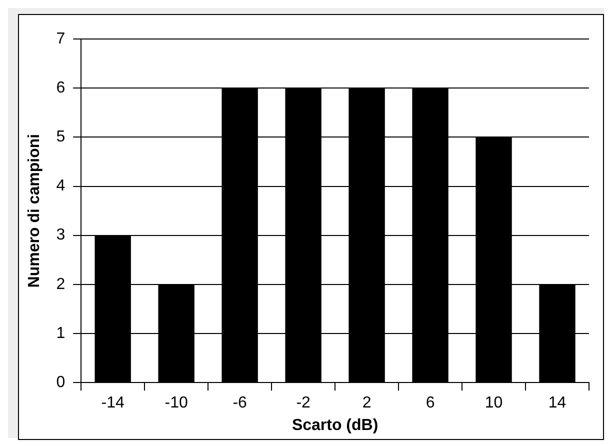 The height and width of the screenshot is (446, 612). I want to click on x-tick-label: -6, so click(240, 403).